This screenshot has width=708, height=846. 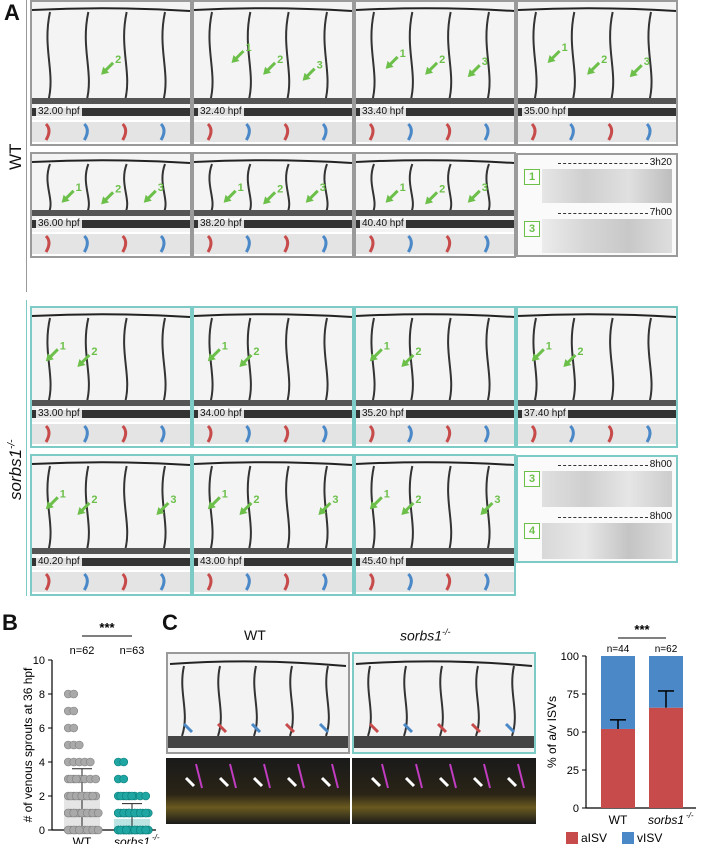 I want to click on wt-row1-tile-2-arrow-num-2: 3, so click(x=485, y=62).